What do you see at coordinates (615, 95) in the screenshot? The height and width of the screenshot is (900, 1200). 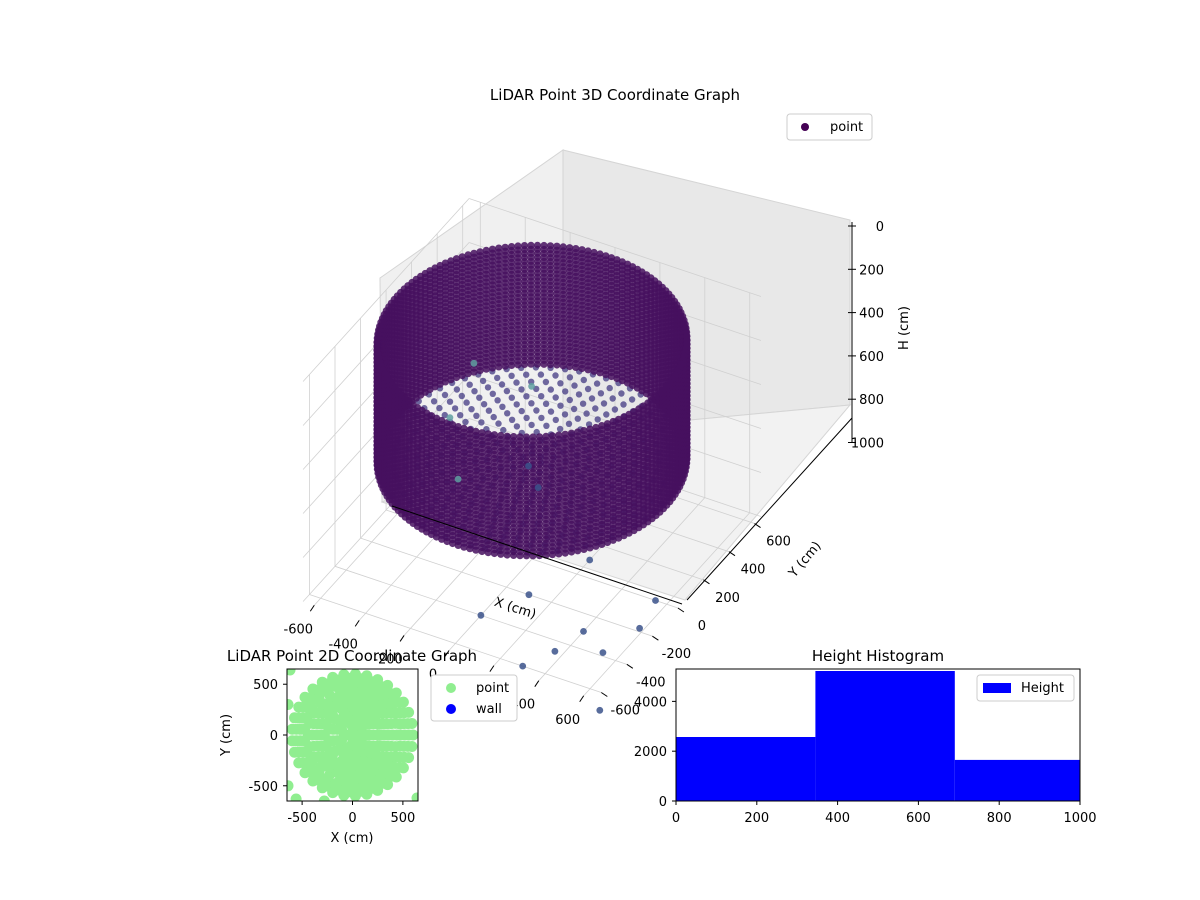 I see `chart-3d-title: LiDAR Point 3D Coordinate Graph` at bounding box center [615, 95].